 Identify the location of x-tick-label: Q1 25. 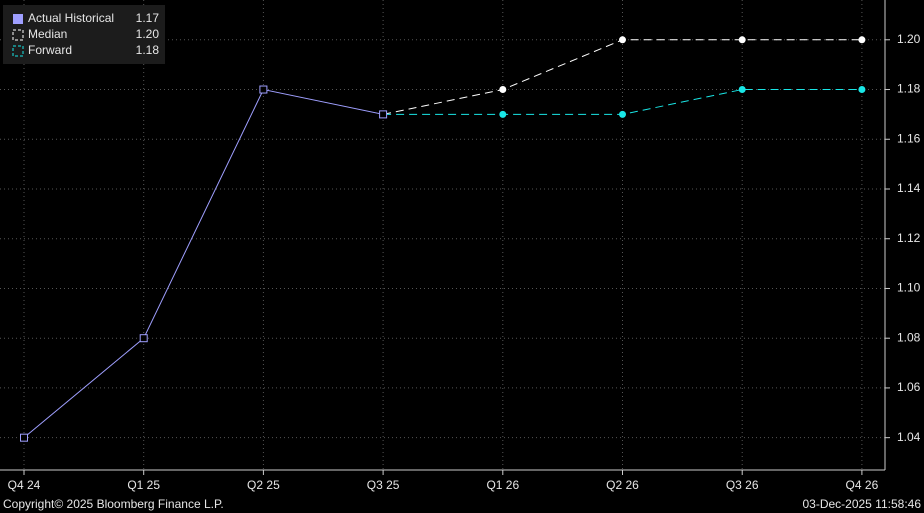
(143, 485).